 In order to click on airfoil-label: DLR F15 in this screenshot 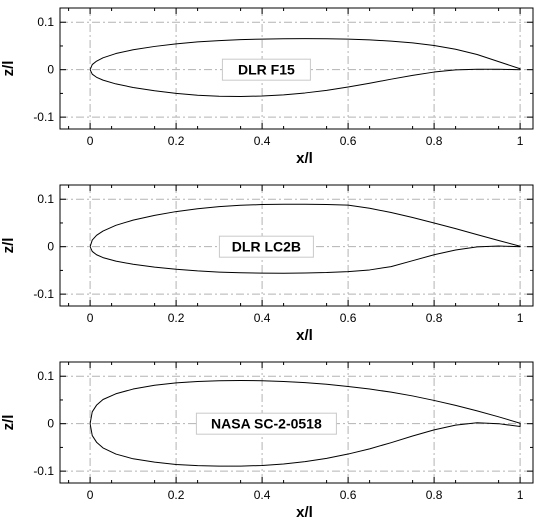, I will do `click(266, 70)`.